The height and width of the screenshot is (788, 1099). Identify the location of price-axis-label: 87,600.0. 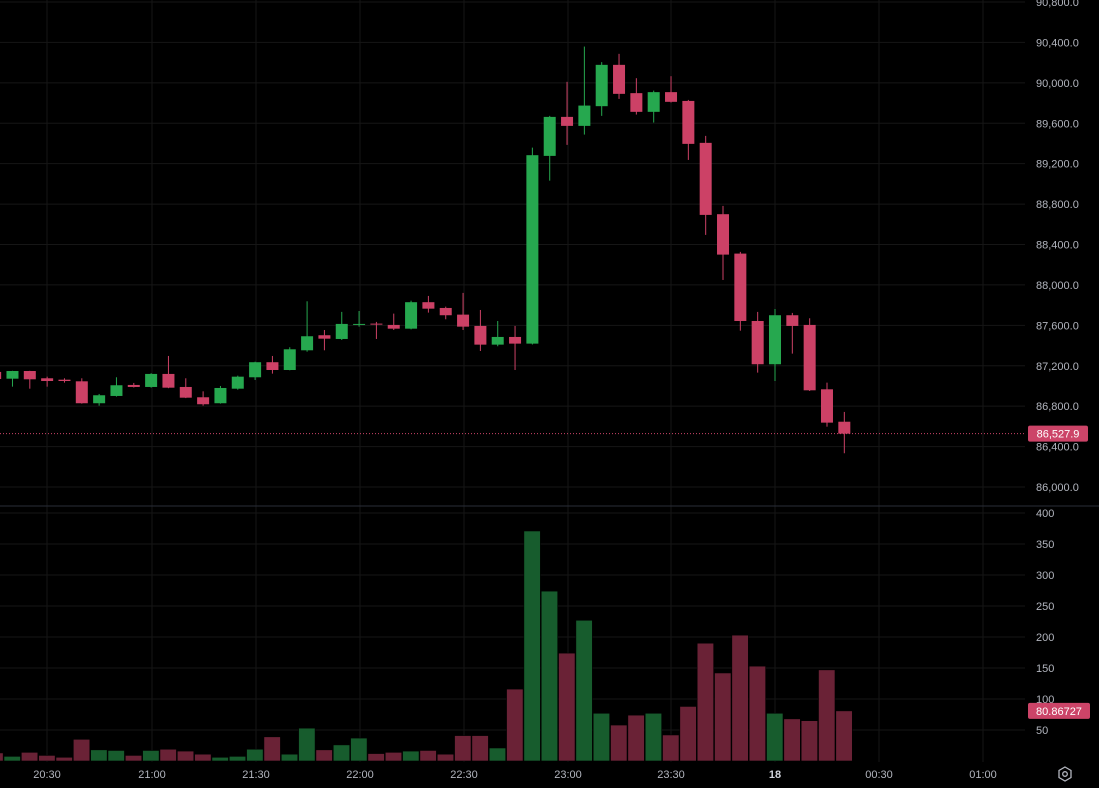
(1057, 326).